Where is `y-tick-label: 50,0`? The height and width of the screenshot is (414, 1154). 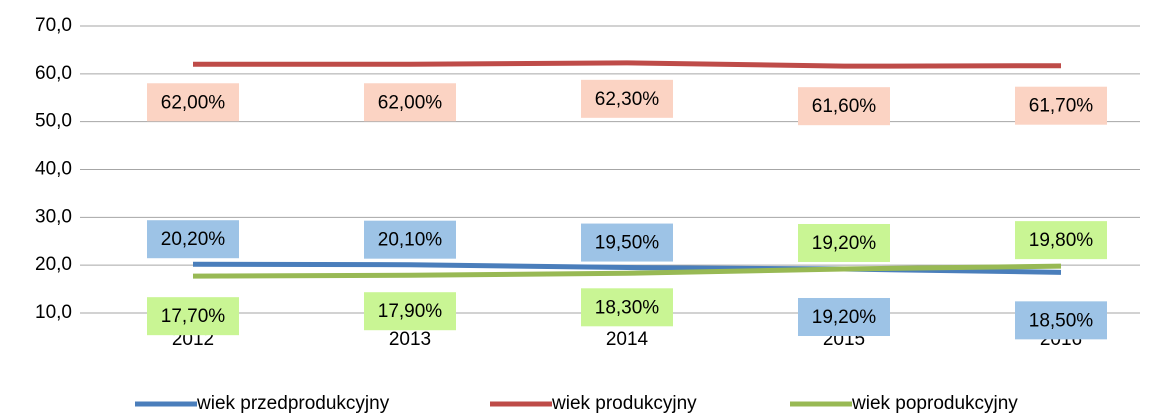 y-tick-label: 50,0 is located at coordinates (53, 121).